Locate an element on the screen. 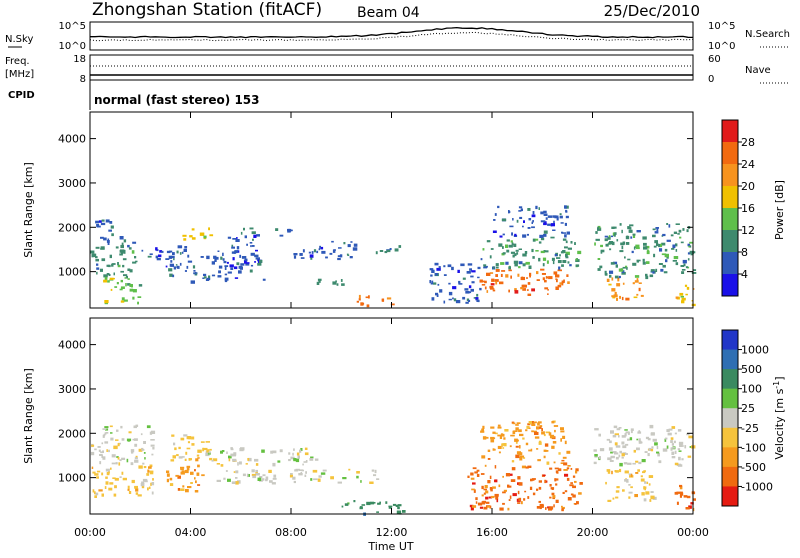 The width and height of the screenshot is (800, 558). colorbar-tick-label: 12 is located at coordinates (748, 230).